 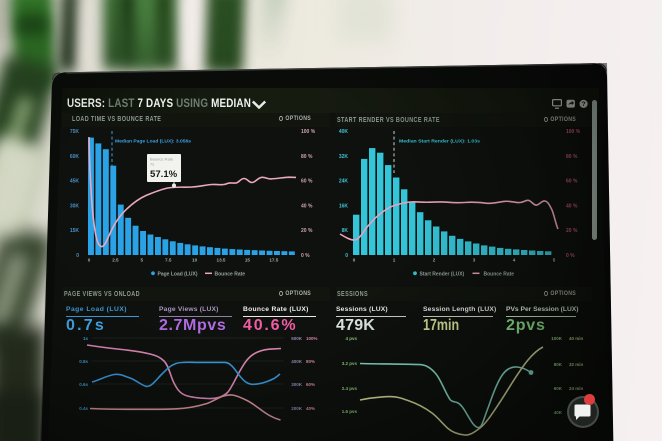 What do you see at coordinates (297, 384) in the screenshot?
I see `svg-text: 300K` at bounding box center [297, 384].